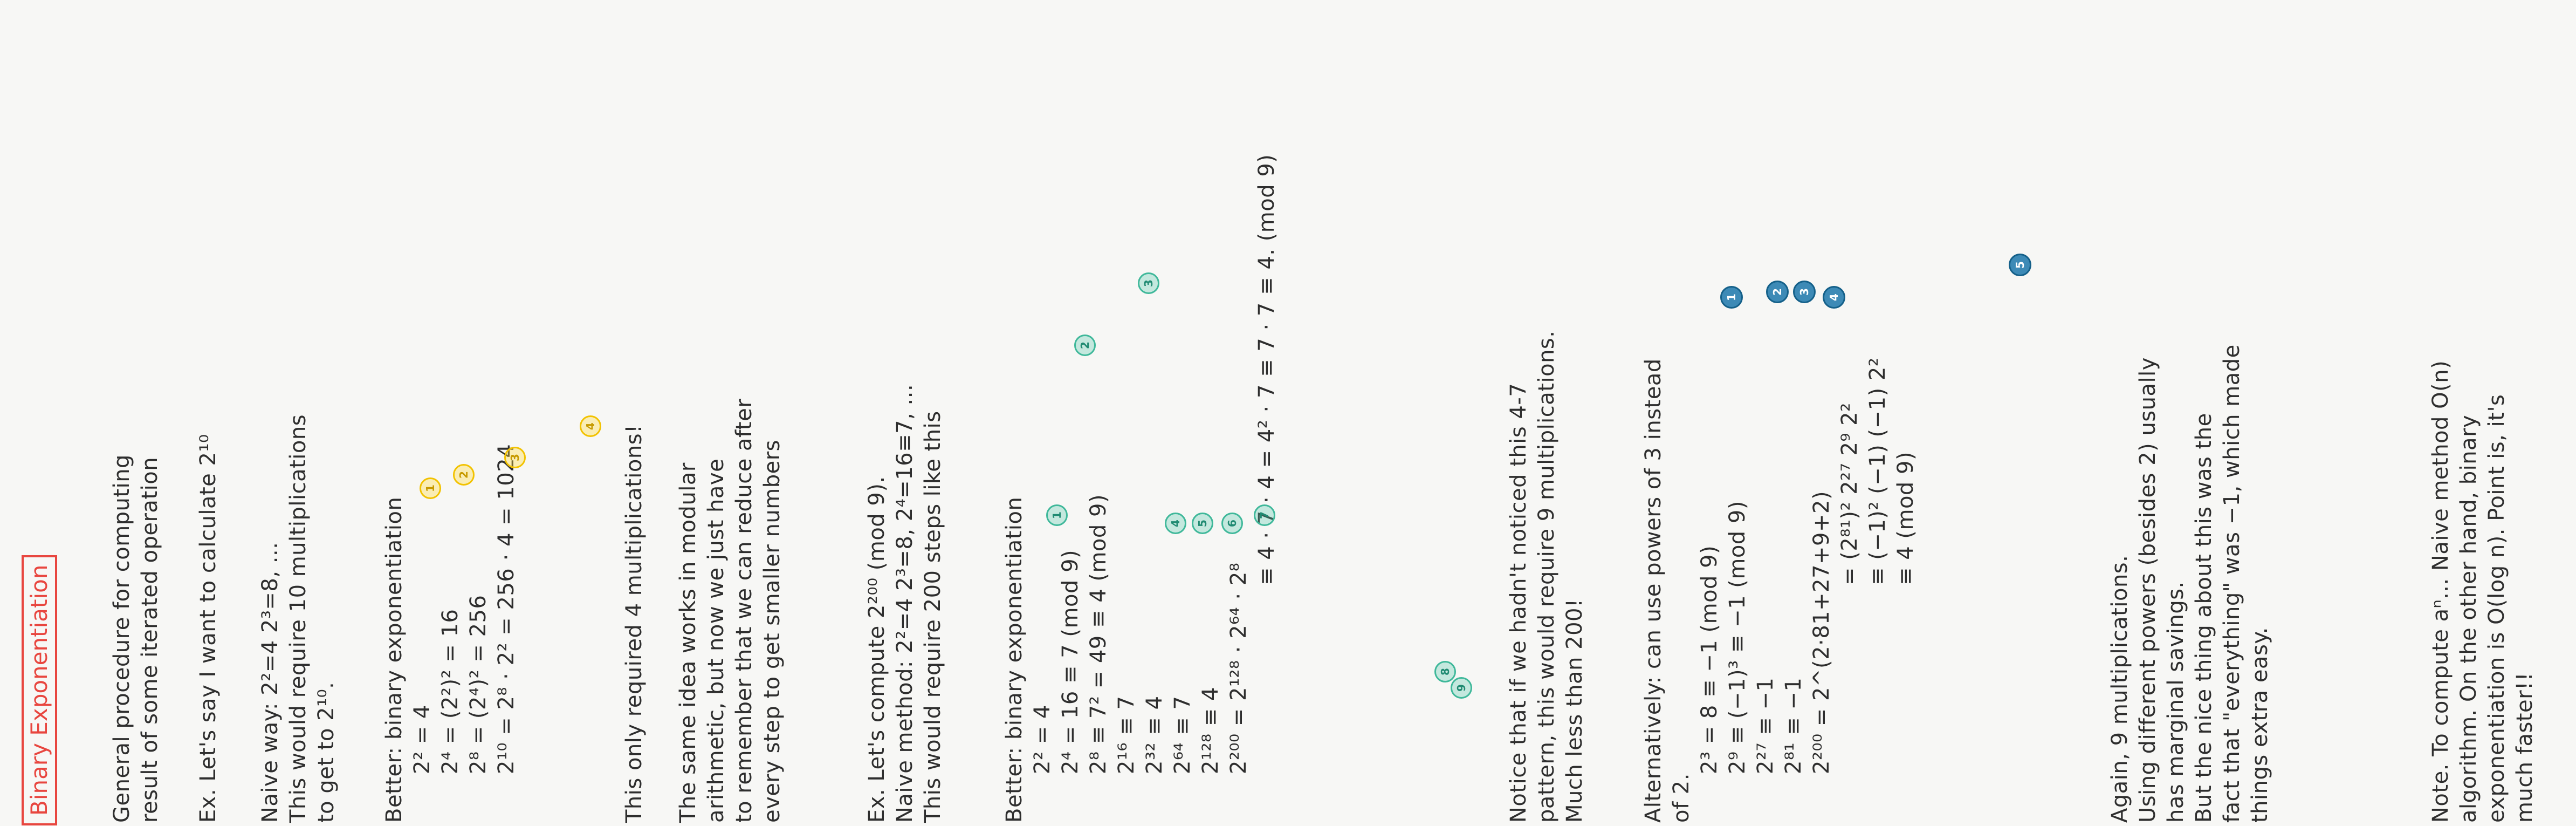 The height and width of the screenshot is (826, 2576). I want to click on note-line: This only required 4 multiplications!, so click(634, 623).